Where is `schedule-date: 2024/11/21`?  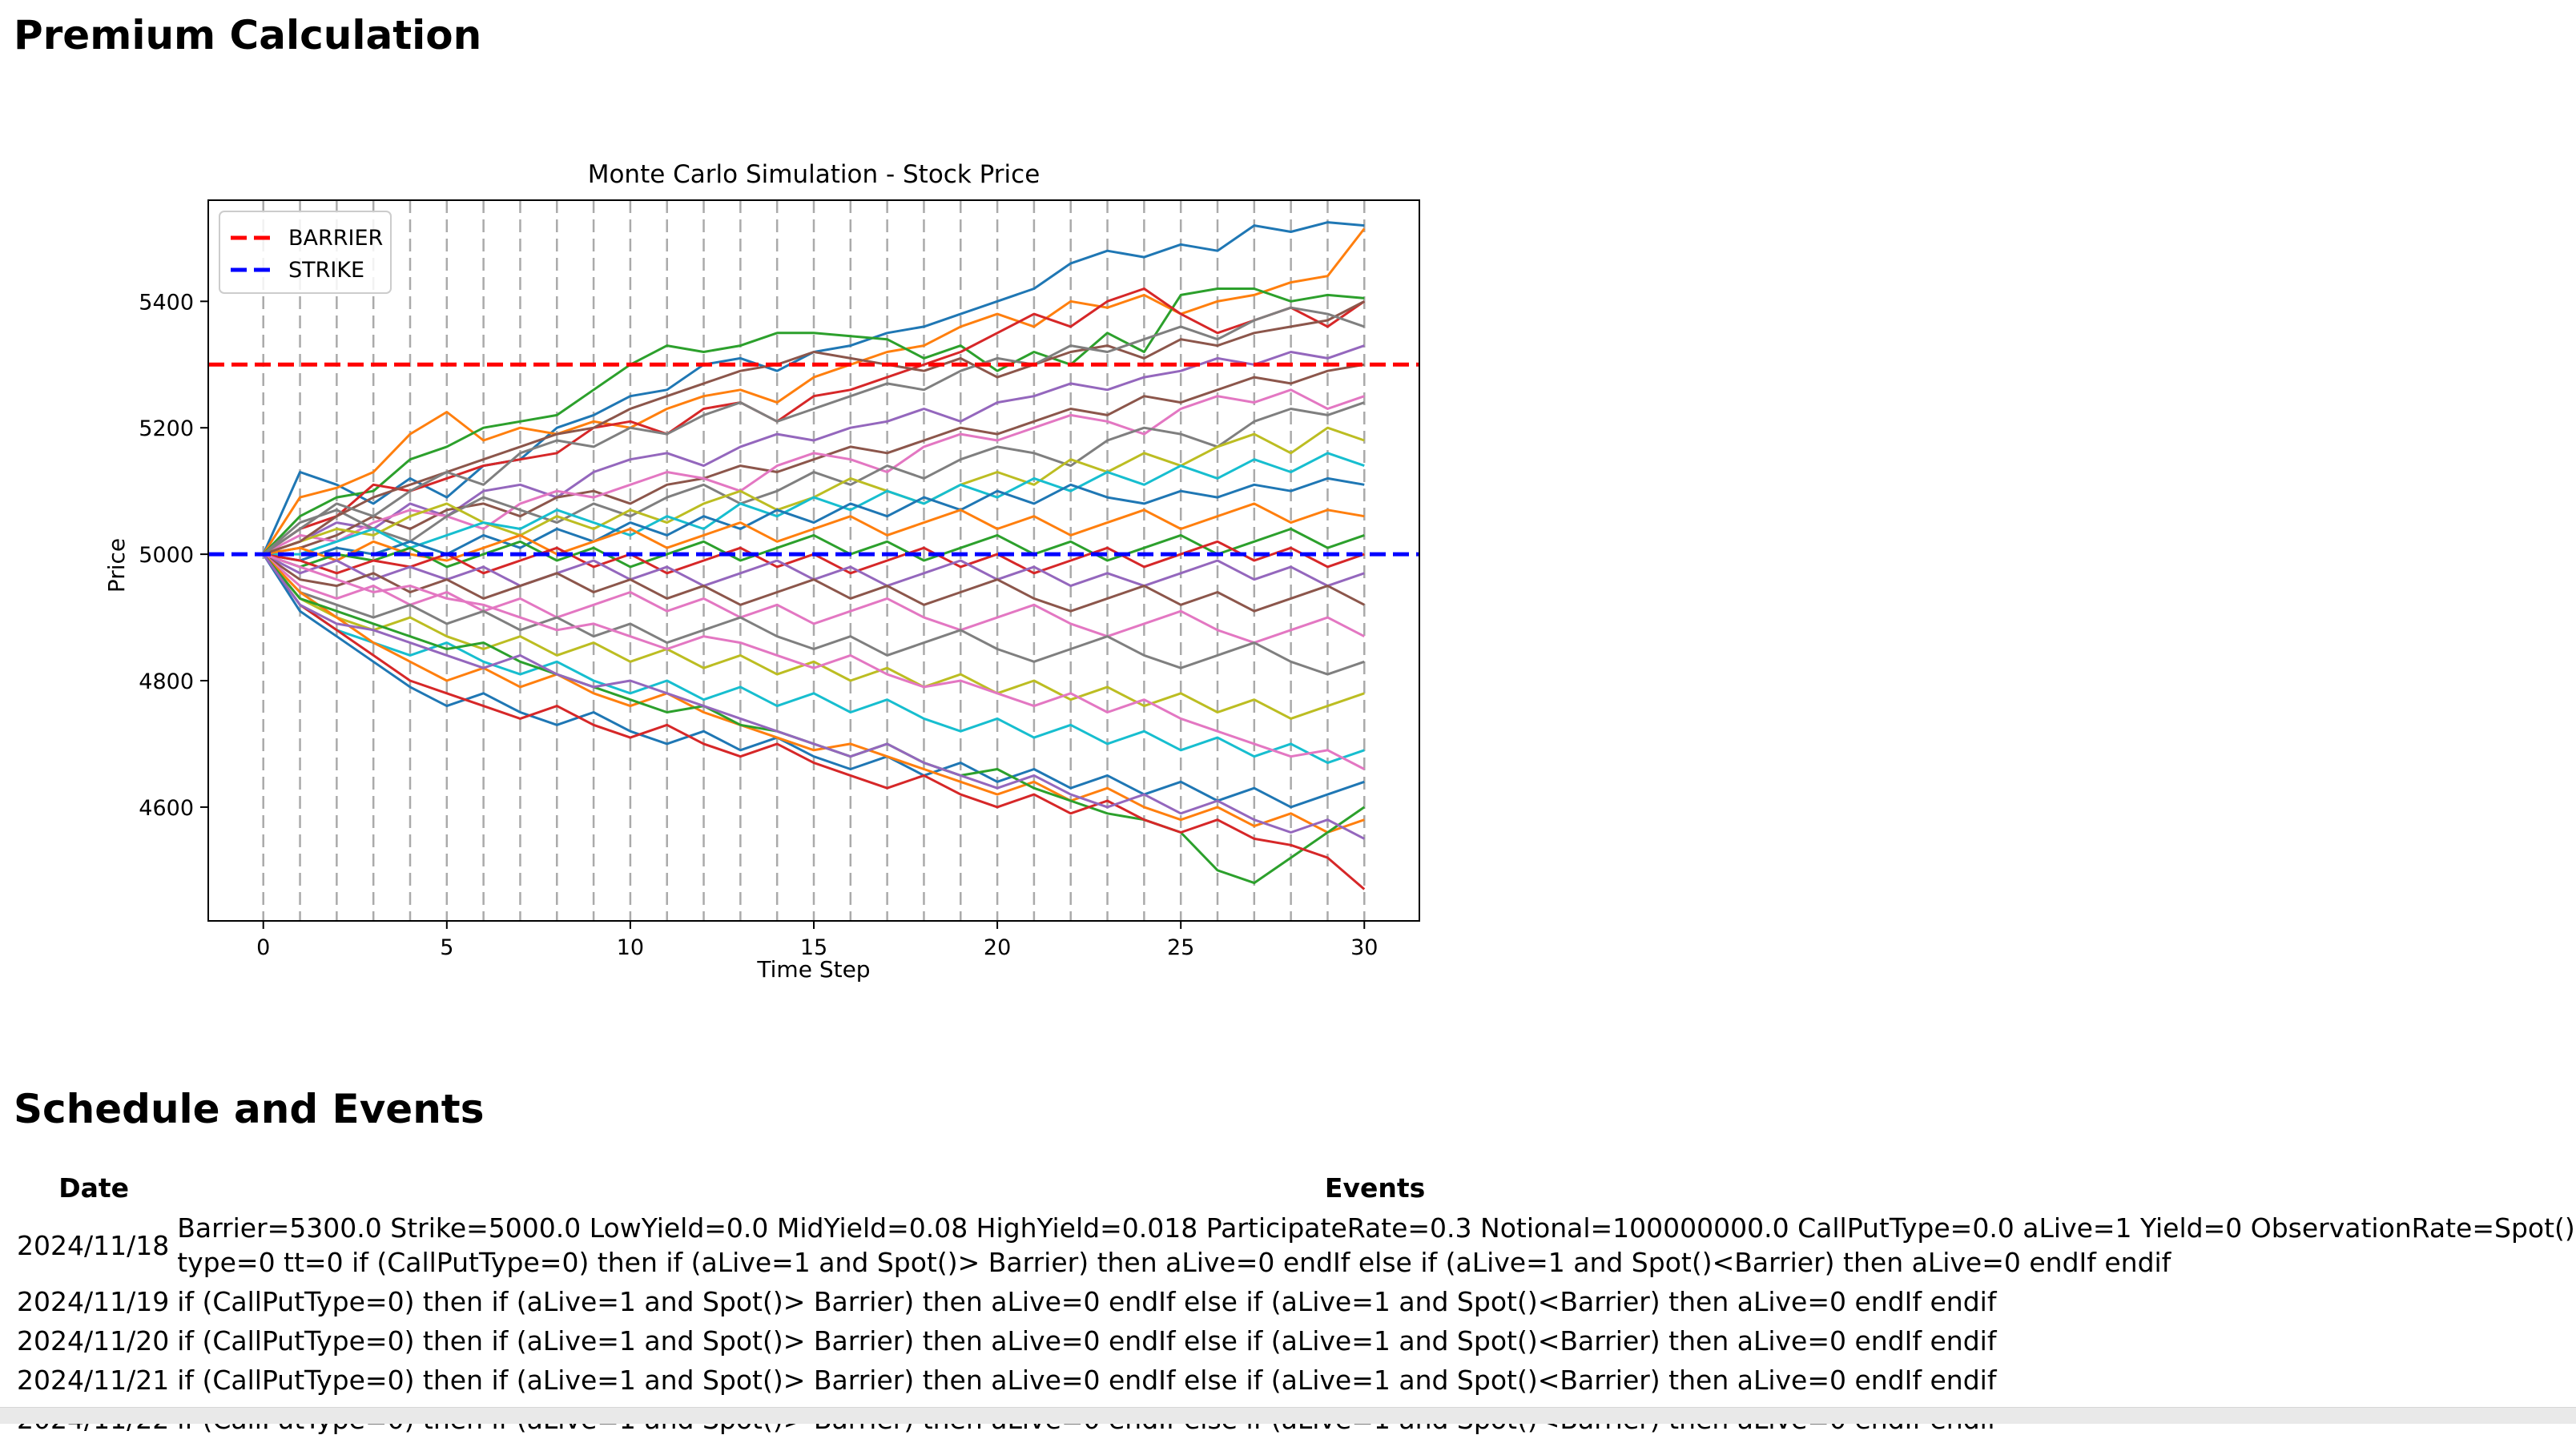
schedule-date: 2024/11/21 is located at coordinates (93, 1380).